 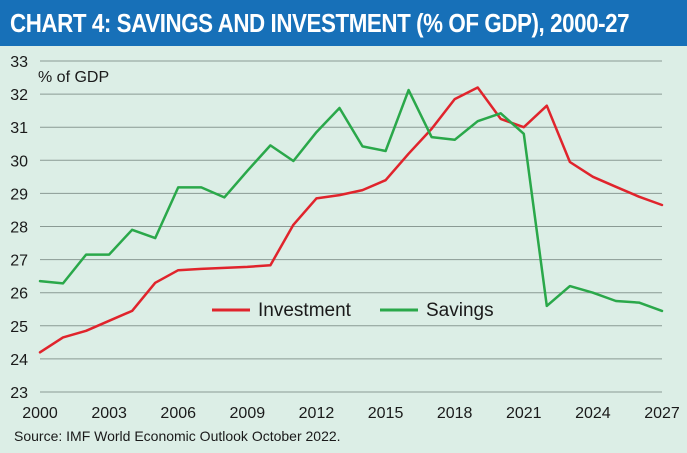 What do you see at coordinates (305, 310) in the screenshot?
I see `legend-label-investment: Investment` at bounding box center [305, 310].